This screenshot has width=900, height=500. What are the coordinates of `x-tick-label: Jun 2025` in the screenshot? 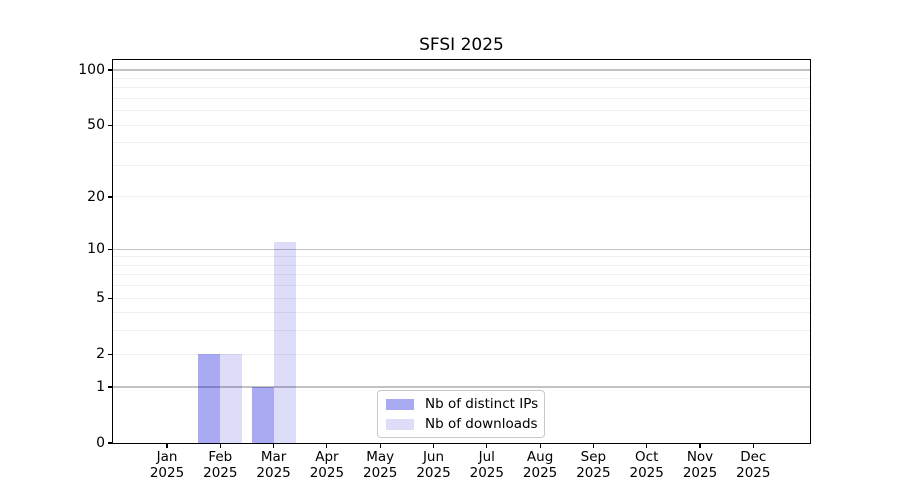 It's located at (433, 465).